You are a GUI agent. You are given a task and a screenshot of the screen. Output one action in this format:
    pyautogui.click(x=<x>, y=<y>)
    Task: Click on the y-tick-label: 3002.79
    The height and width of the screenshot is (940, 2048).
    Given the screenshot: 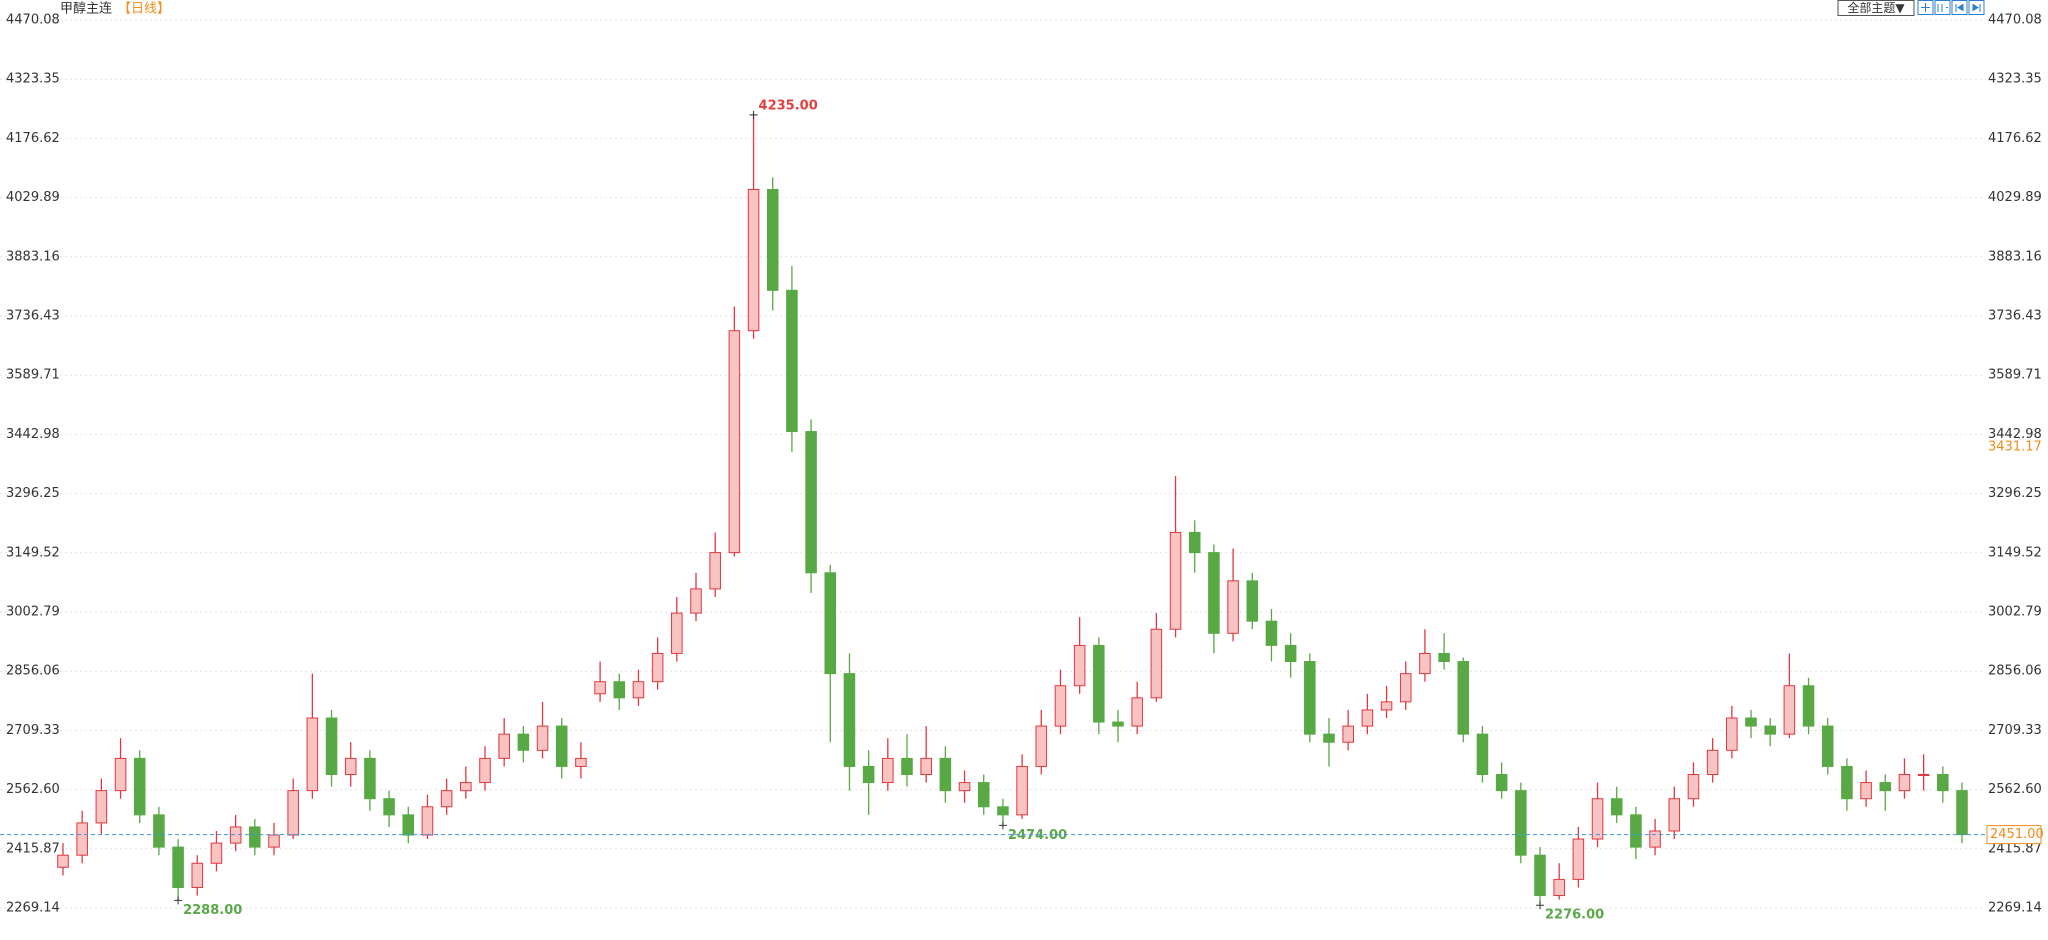 What is the action you would take?
    pyautogui.click(x=33, y=611)
    